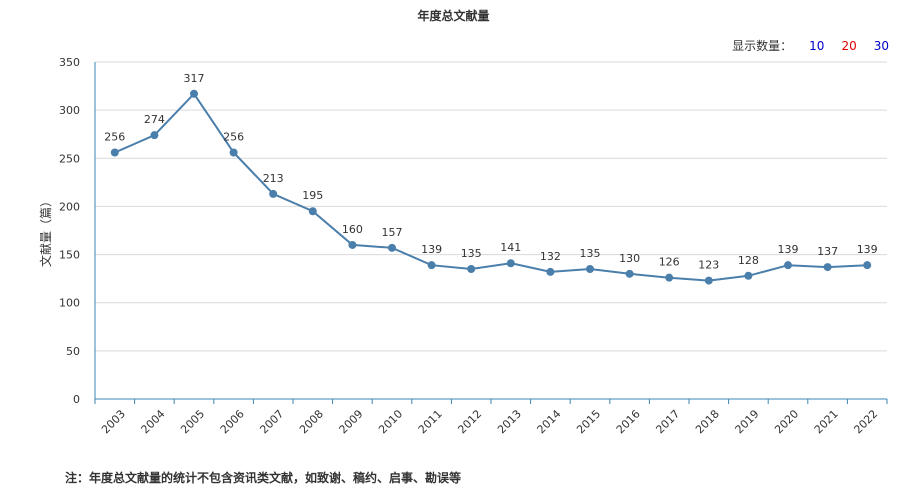 This screenshot has height=500, width=907. I want to click on x-tick-label: 2019, so click(747, 421).